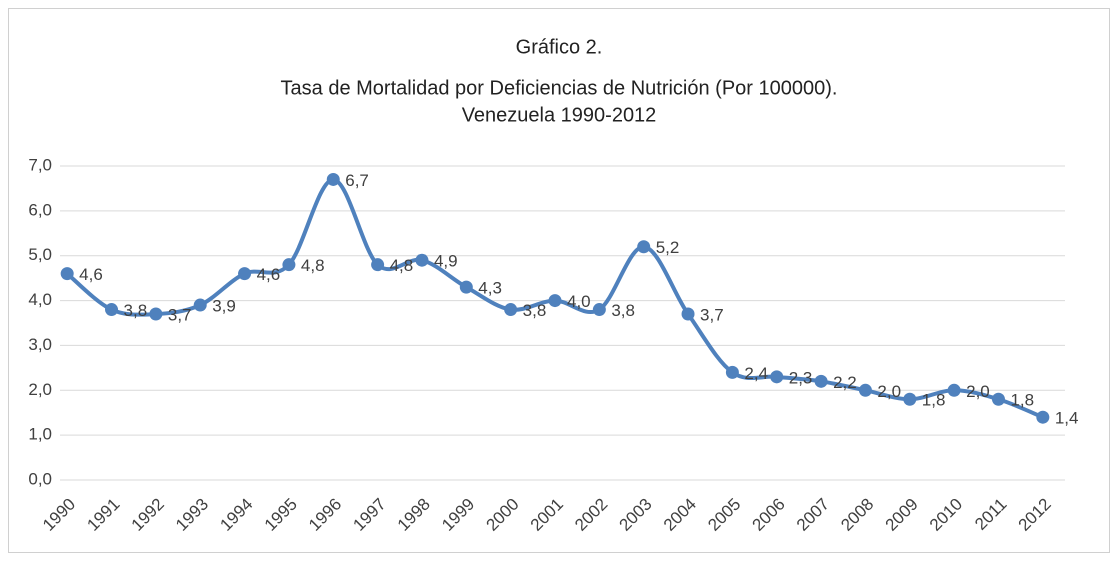  Describe the element at coordinates (579, 301) in the screenshot. I see `data-label: 4,0` at that location.